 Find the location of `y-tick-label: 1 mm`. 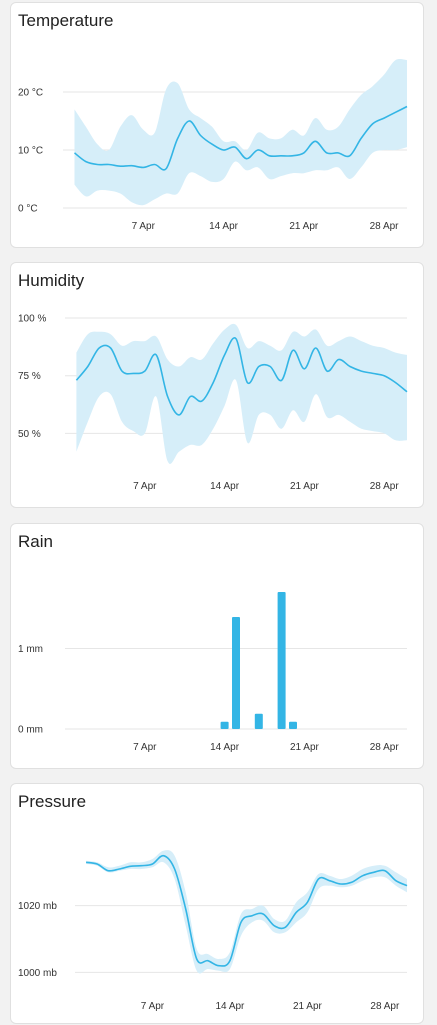

y-tick-label: 1 mm is located at coordinates (30, 649).